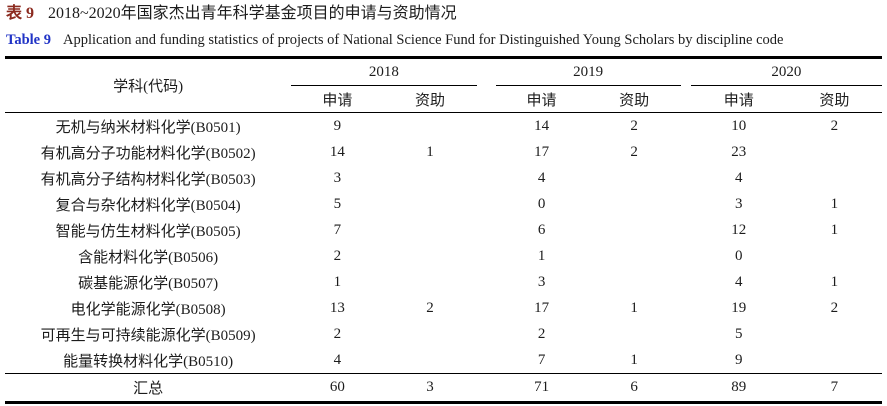 Image resolution: width=887 pixels, height=406 pixels. Describe the element at coordinates (337, 151) in the screenshot. I see `cell-2018-apply: 14` at that location.